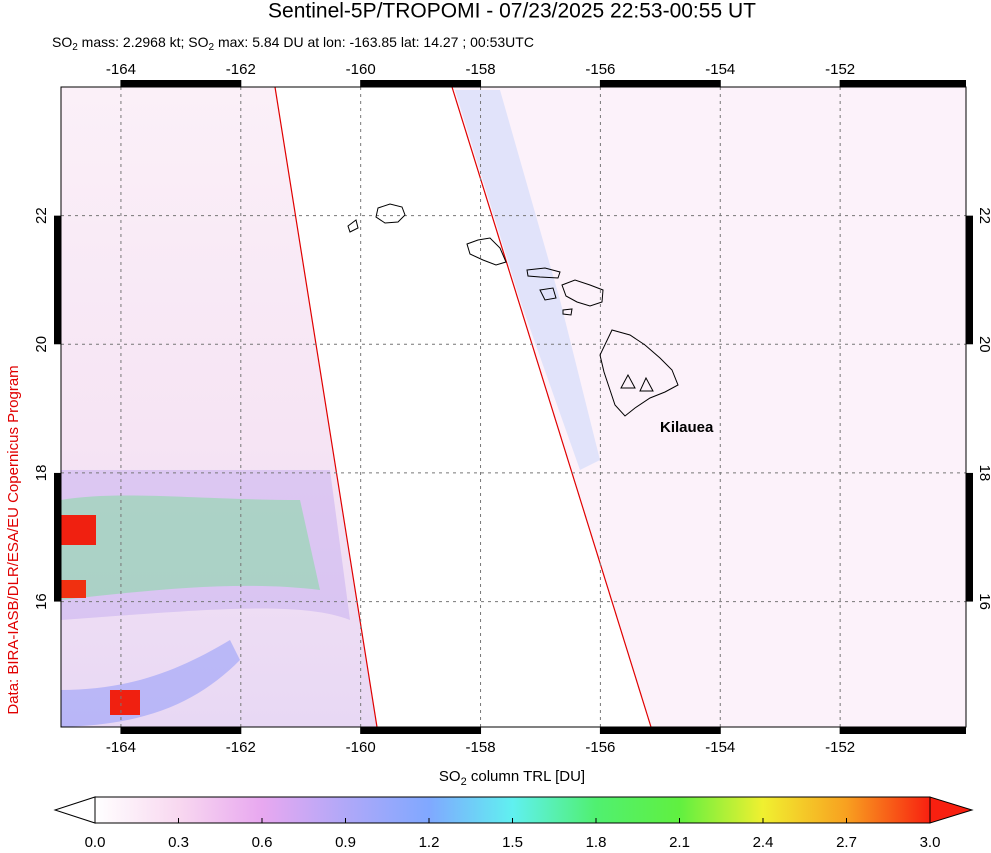 The image size is (991, 853). What do you see at coordinates (262, 842) in the screenshot?
I see `colorbar-tick-label: 0.6` at bounding box center [262, 842].